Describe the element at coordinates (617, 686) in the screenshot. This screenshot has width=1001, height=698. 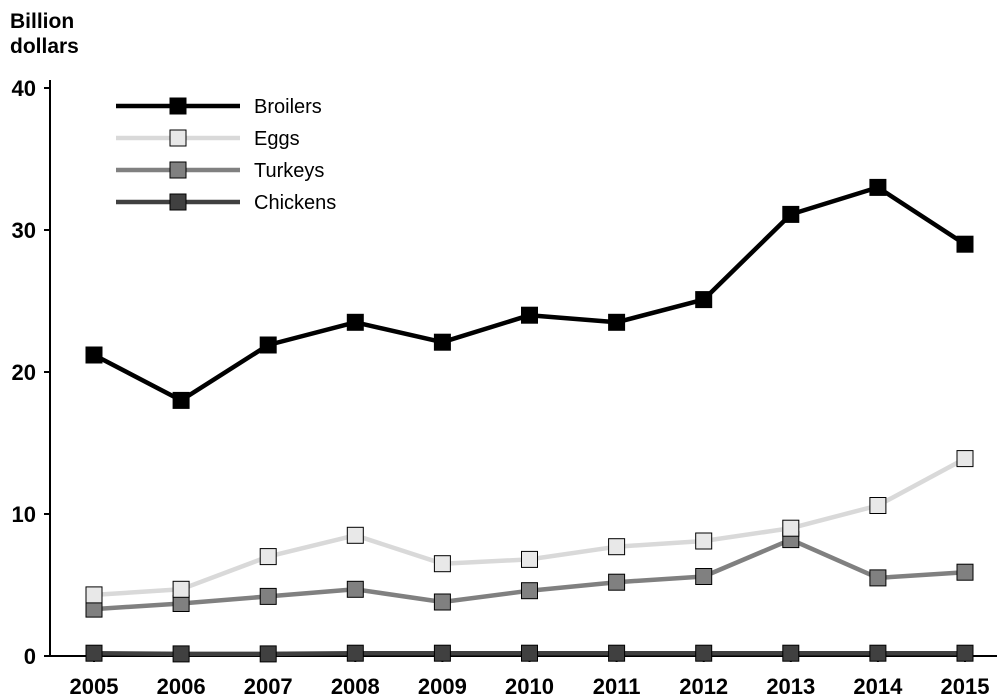
I see `x-tick-label: 2011` at that location.